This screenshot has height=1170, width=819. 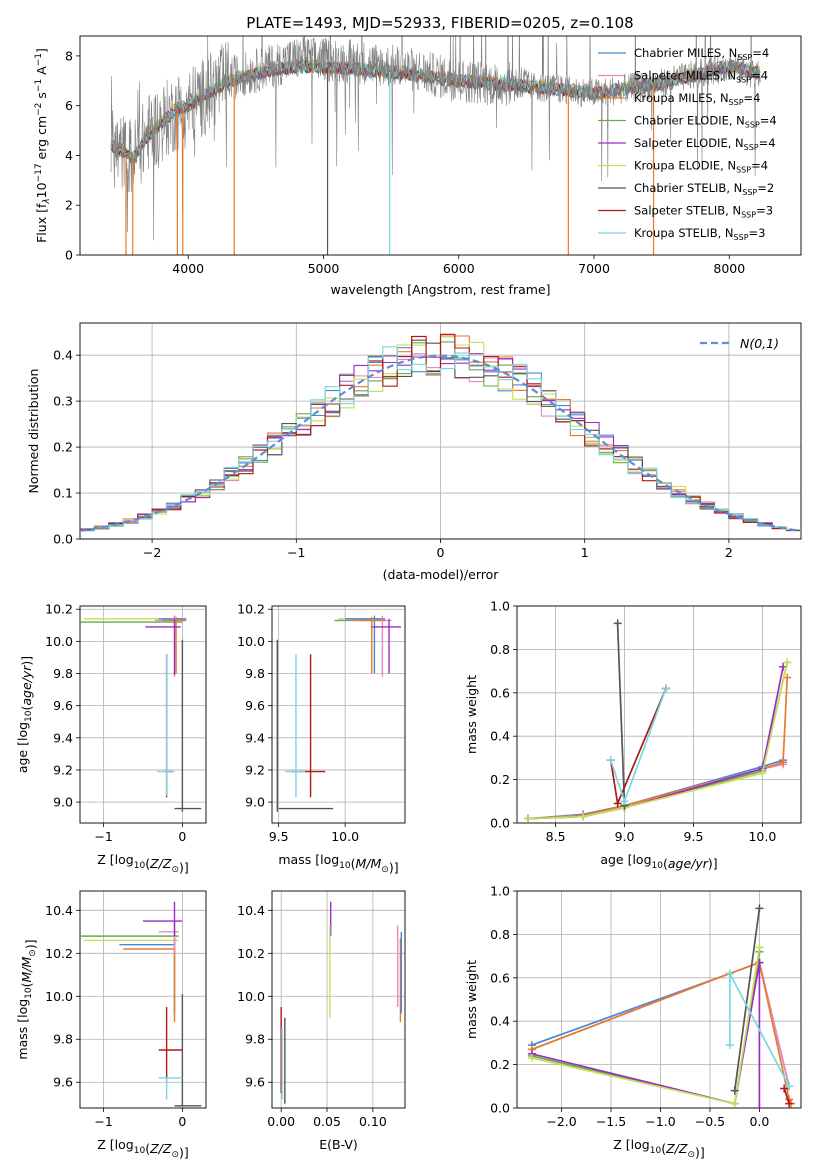 What do you see at coordinates (701, 54) in the screenshot?
I see `legend-label: Chabrier MILES, NSSP=4` at bounding box center [701, 54].